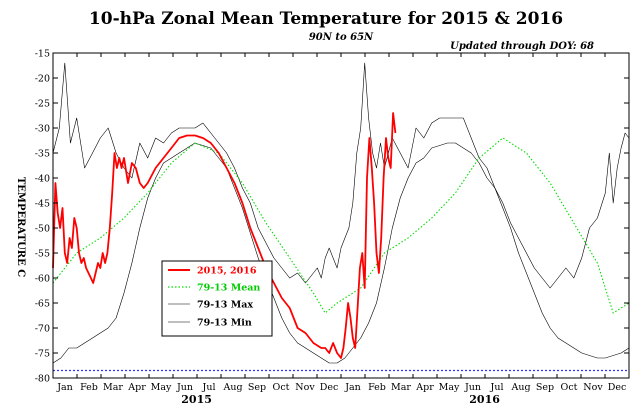  Describe the element at coordinates (20, 227) in the screenshot. I see `y-axis-label: TEMPERATURE C` at that location.